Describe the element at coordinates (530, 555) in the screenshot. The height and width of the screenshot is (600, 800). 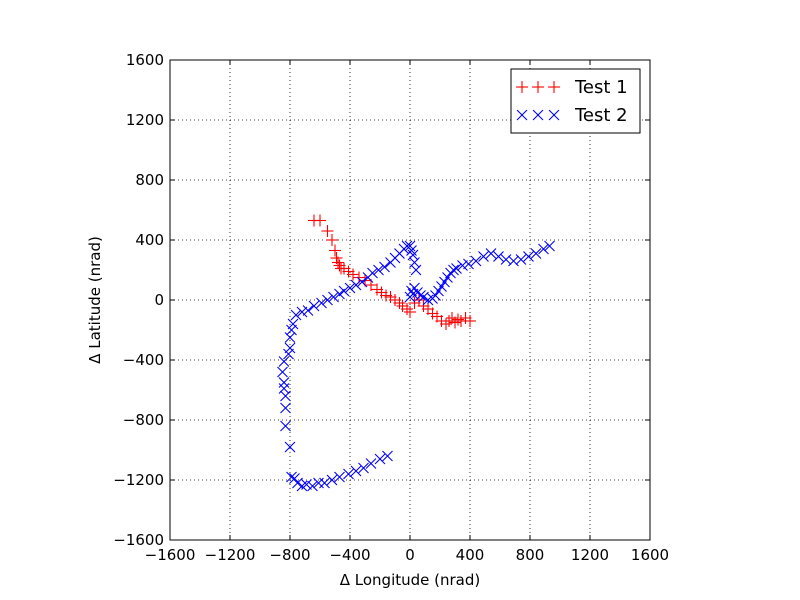
I see `x-tick-label: 800` at that location.